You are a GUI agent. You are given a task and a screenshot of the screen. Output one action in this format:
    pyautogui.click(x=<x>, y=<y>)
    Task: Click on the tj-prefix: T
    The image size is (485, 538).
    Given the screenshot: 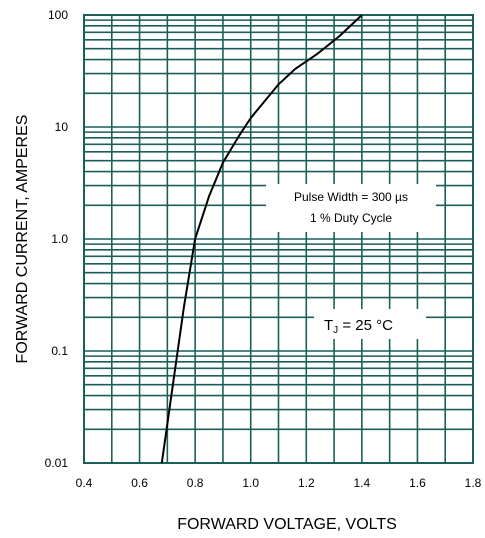 What is the action you would take?
    pyautogui.click(x=328, y=325)
    